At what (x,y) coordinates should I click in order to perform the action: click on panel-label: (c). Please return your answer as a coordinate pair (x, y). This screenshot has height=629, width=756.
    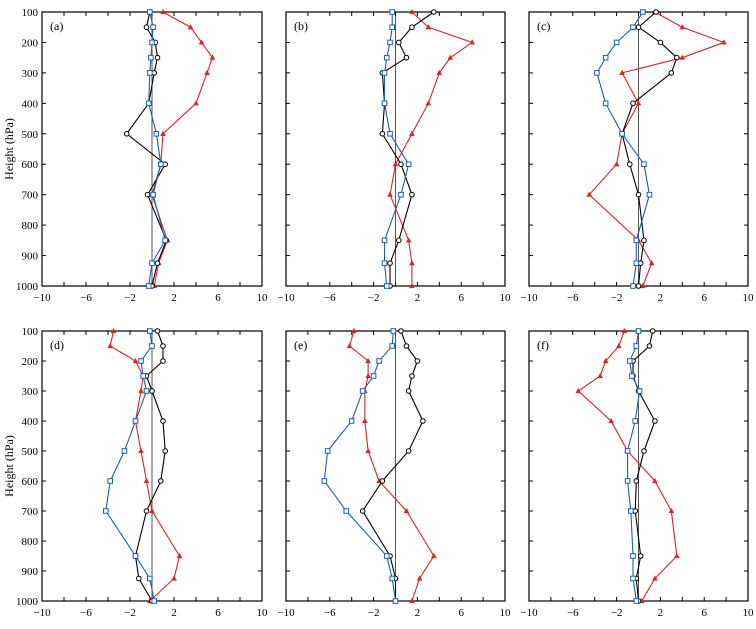
    Looking at the image, I should click on (543, 26).